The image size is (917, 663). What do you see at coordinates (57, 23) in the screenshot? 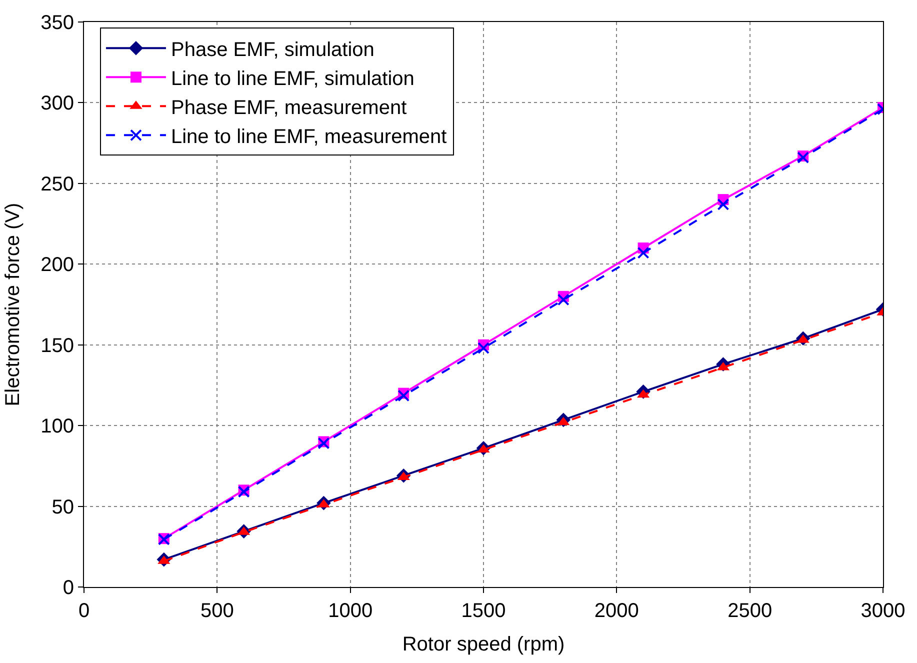
I see `y-tick-label: 350` at bounding box center [57, 23].